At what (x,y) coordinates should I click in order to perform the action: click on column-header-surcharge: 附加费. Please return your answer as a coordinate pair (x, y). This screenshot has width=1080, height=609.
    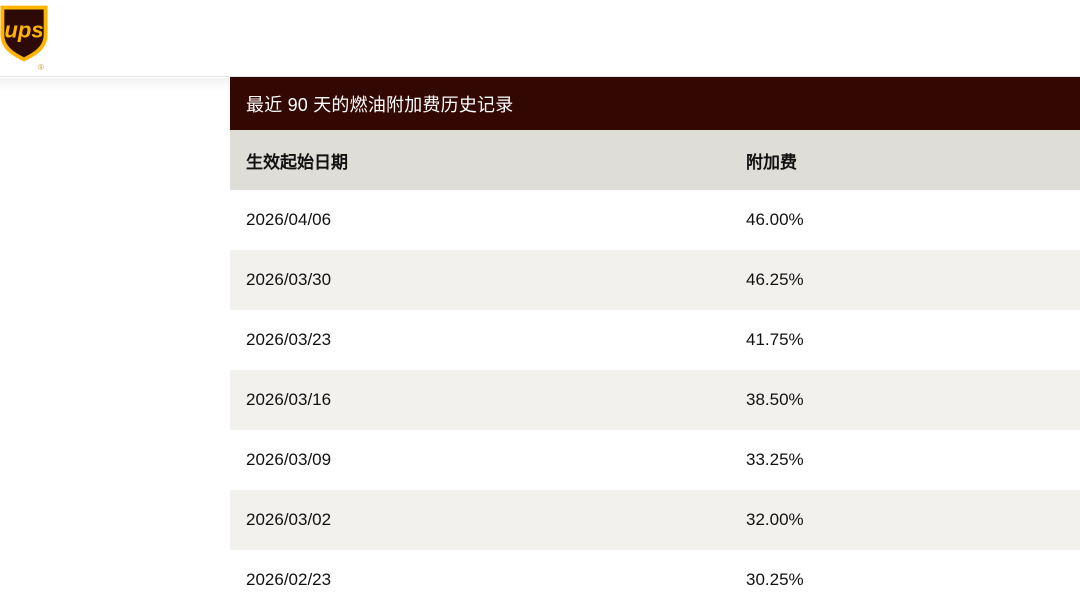
    Looking at the image, I should click on (771, 162).